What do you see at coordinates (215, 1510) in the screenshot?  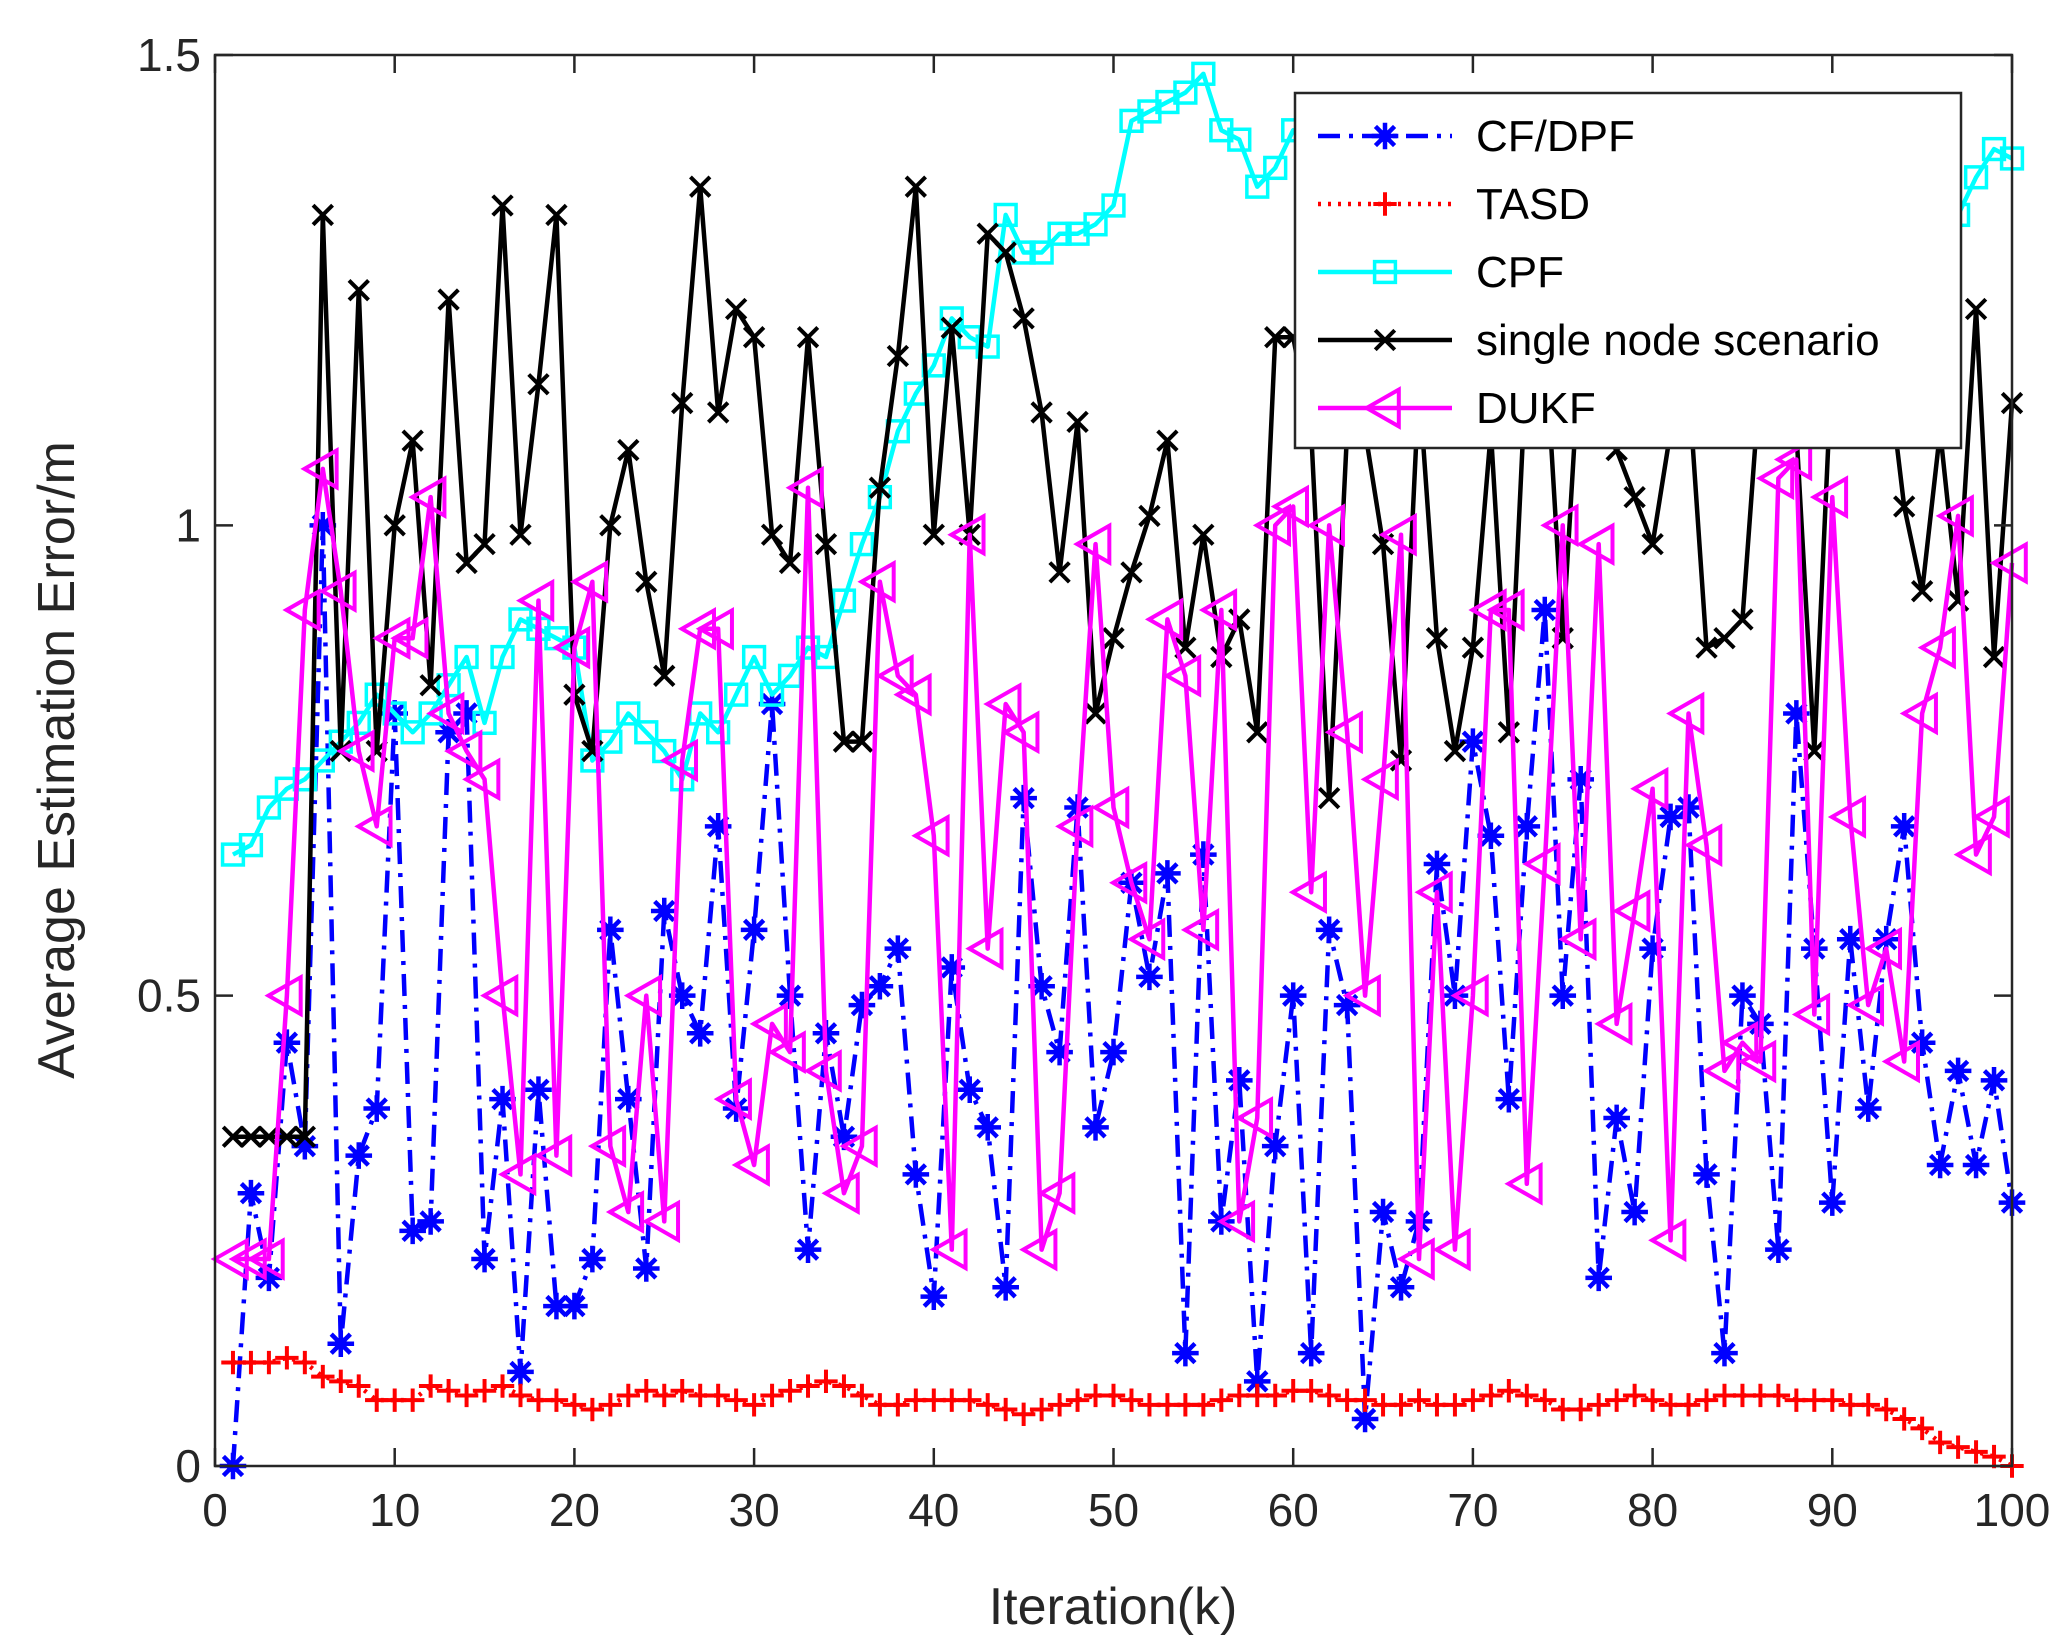 I see `x-tick-label: 0` at bounding box center [215, 1510].